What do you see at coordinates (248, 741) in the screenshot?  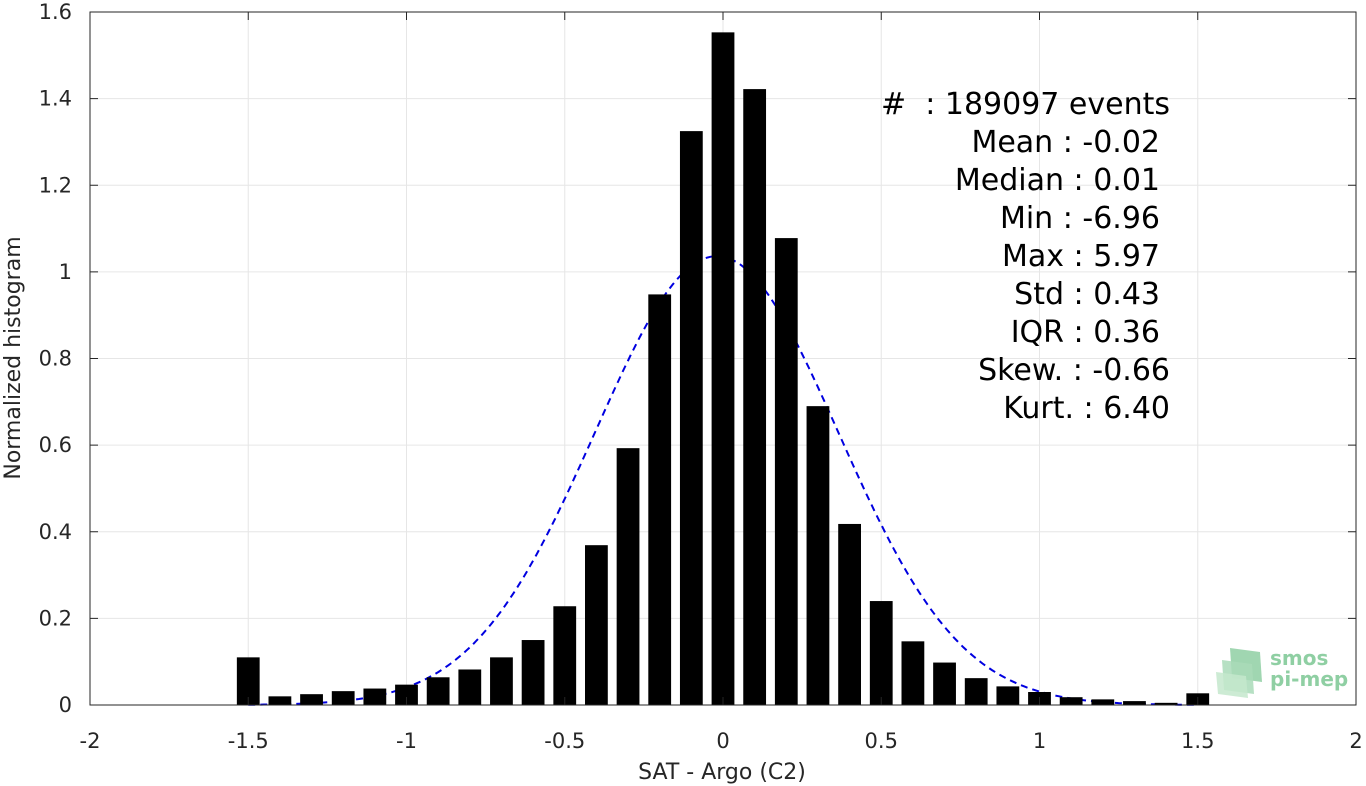 I see `x-tick-label: -1.5` at bounding box center [248, 741].